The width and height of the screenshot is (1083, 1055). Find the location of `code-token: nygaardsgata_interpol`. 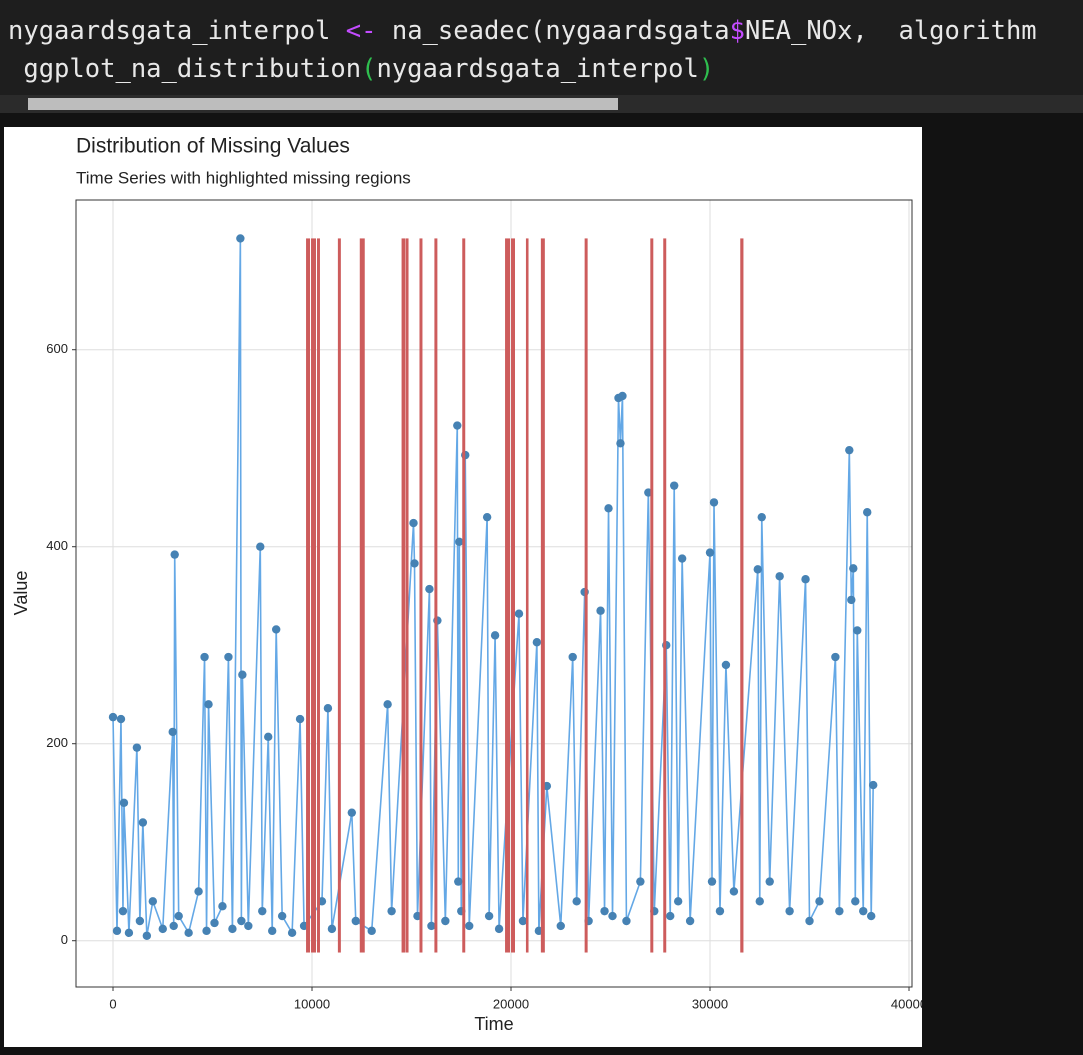

code-token: nygaardsgata_interpol is located at coordinates (537, 69).